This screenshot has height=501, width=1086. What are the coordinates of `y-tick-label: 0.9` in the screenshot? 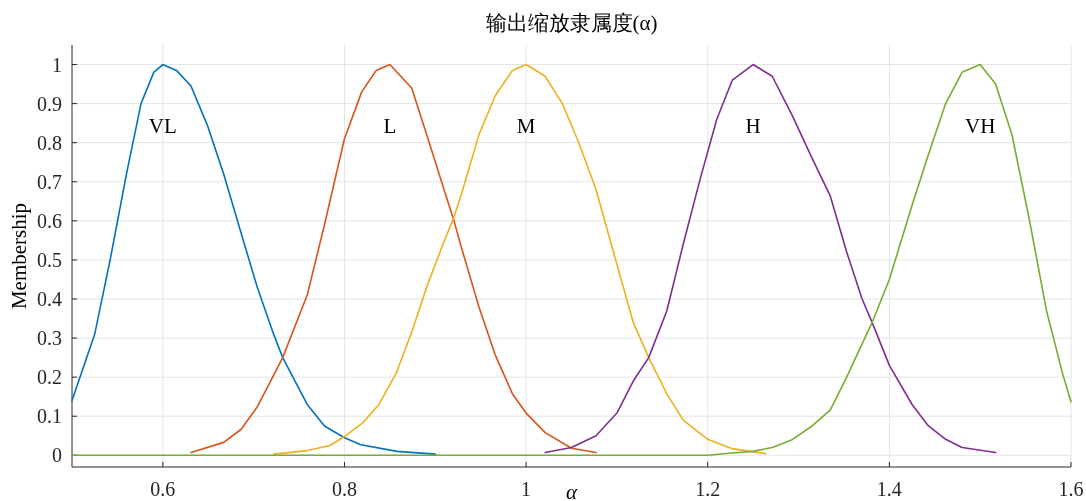 It's located at (49, 103).